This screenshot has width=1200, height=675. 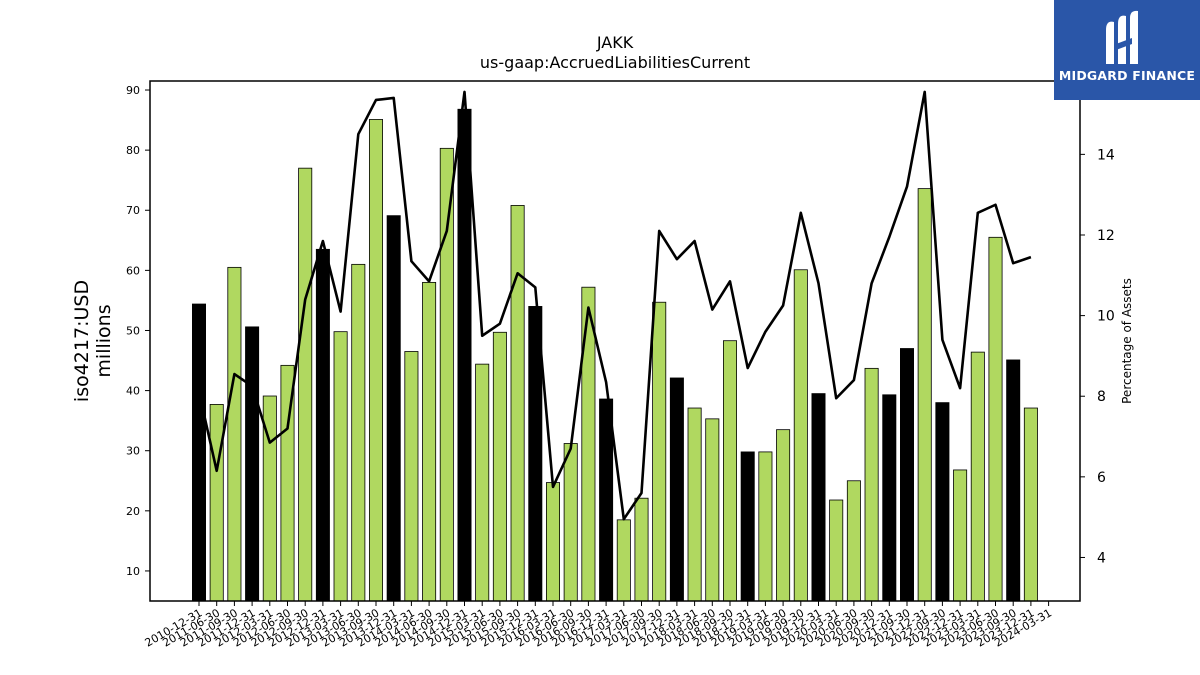 I want to click on midgard-finance-logo: MIDGARD FINANCE, so click(x=1127, y=50).